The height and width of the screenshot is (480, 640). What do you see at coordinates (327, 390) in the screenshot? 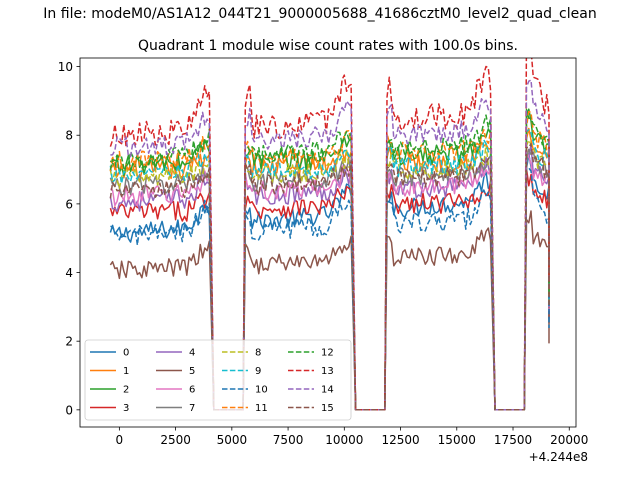
I see `legend-label: 14` at bounding box center [327, 390].